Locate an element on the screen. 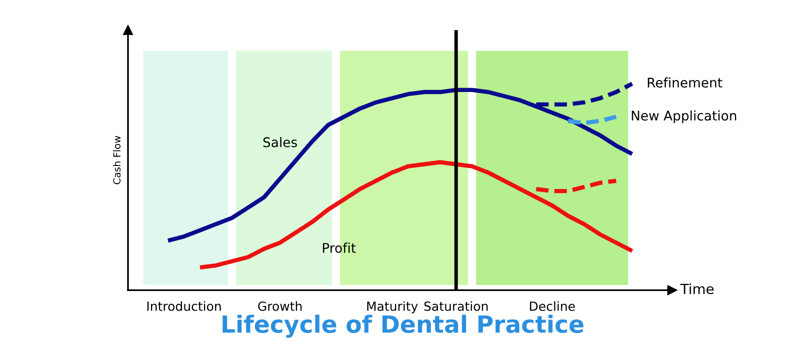 The width and height of the screenshot is (805, 350). text: Lifecycle of Dental Practice is located at coordinates (403, 326).